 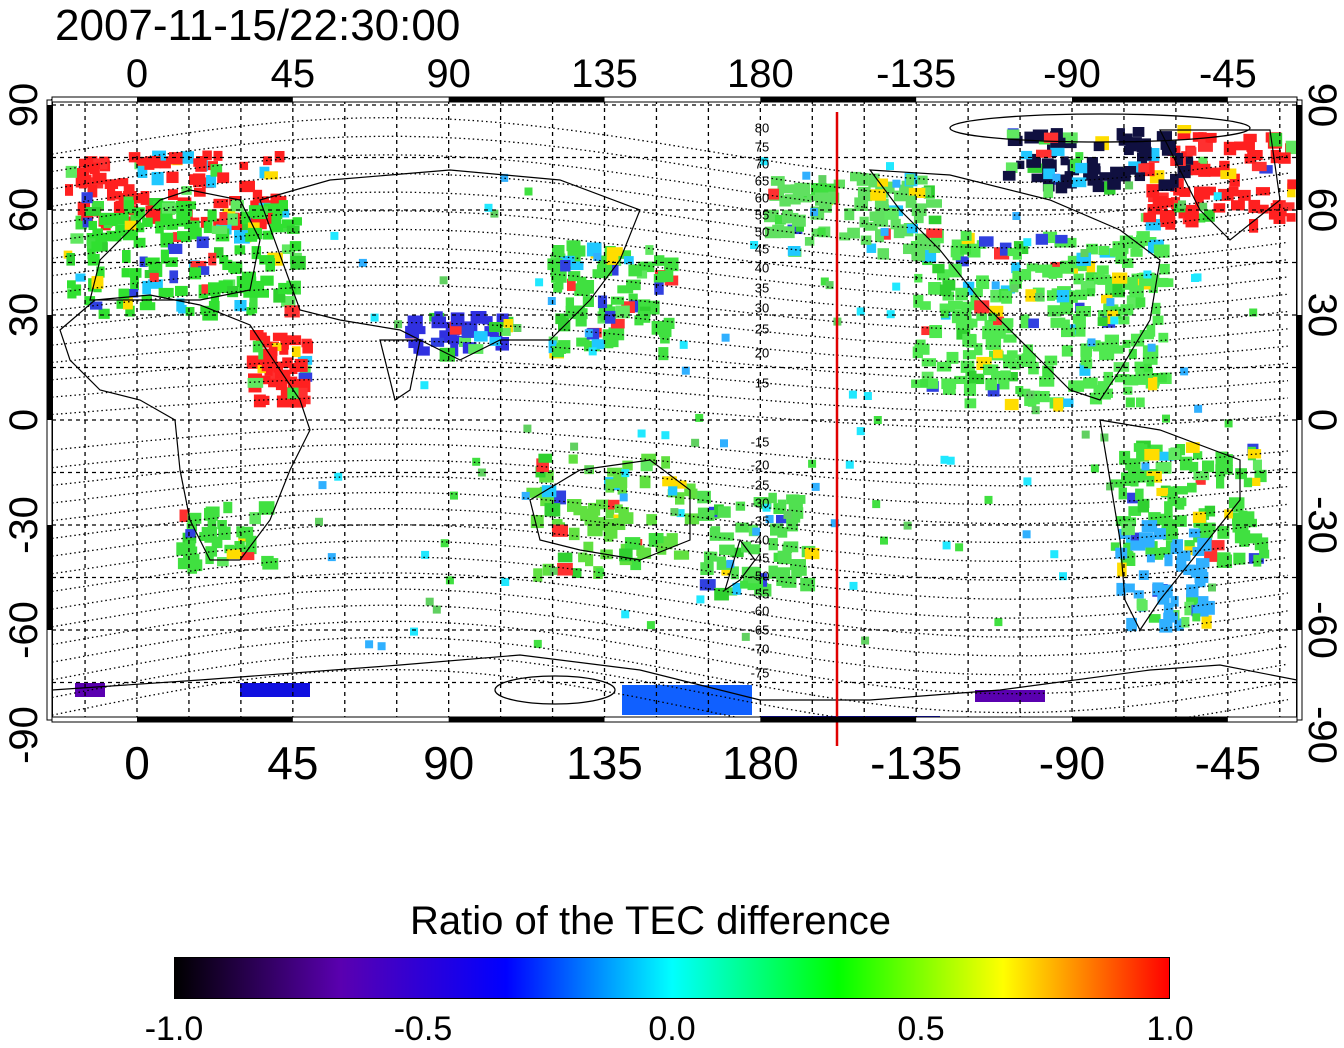 What do you see at coordinates (1228, 763) in the screenshot?
I see `bottom-axis-tick-label: -45` at bounding box center [1228, 763].